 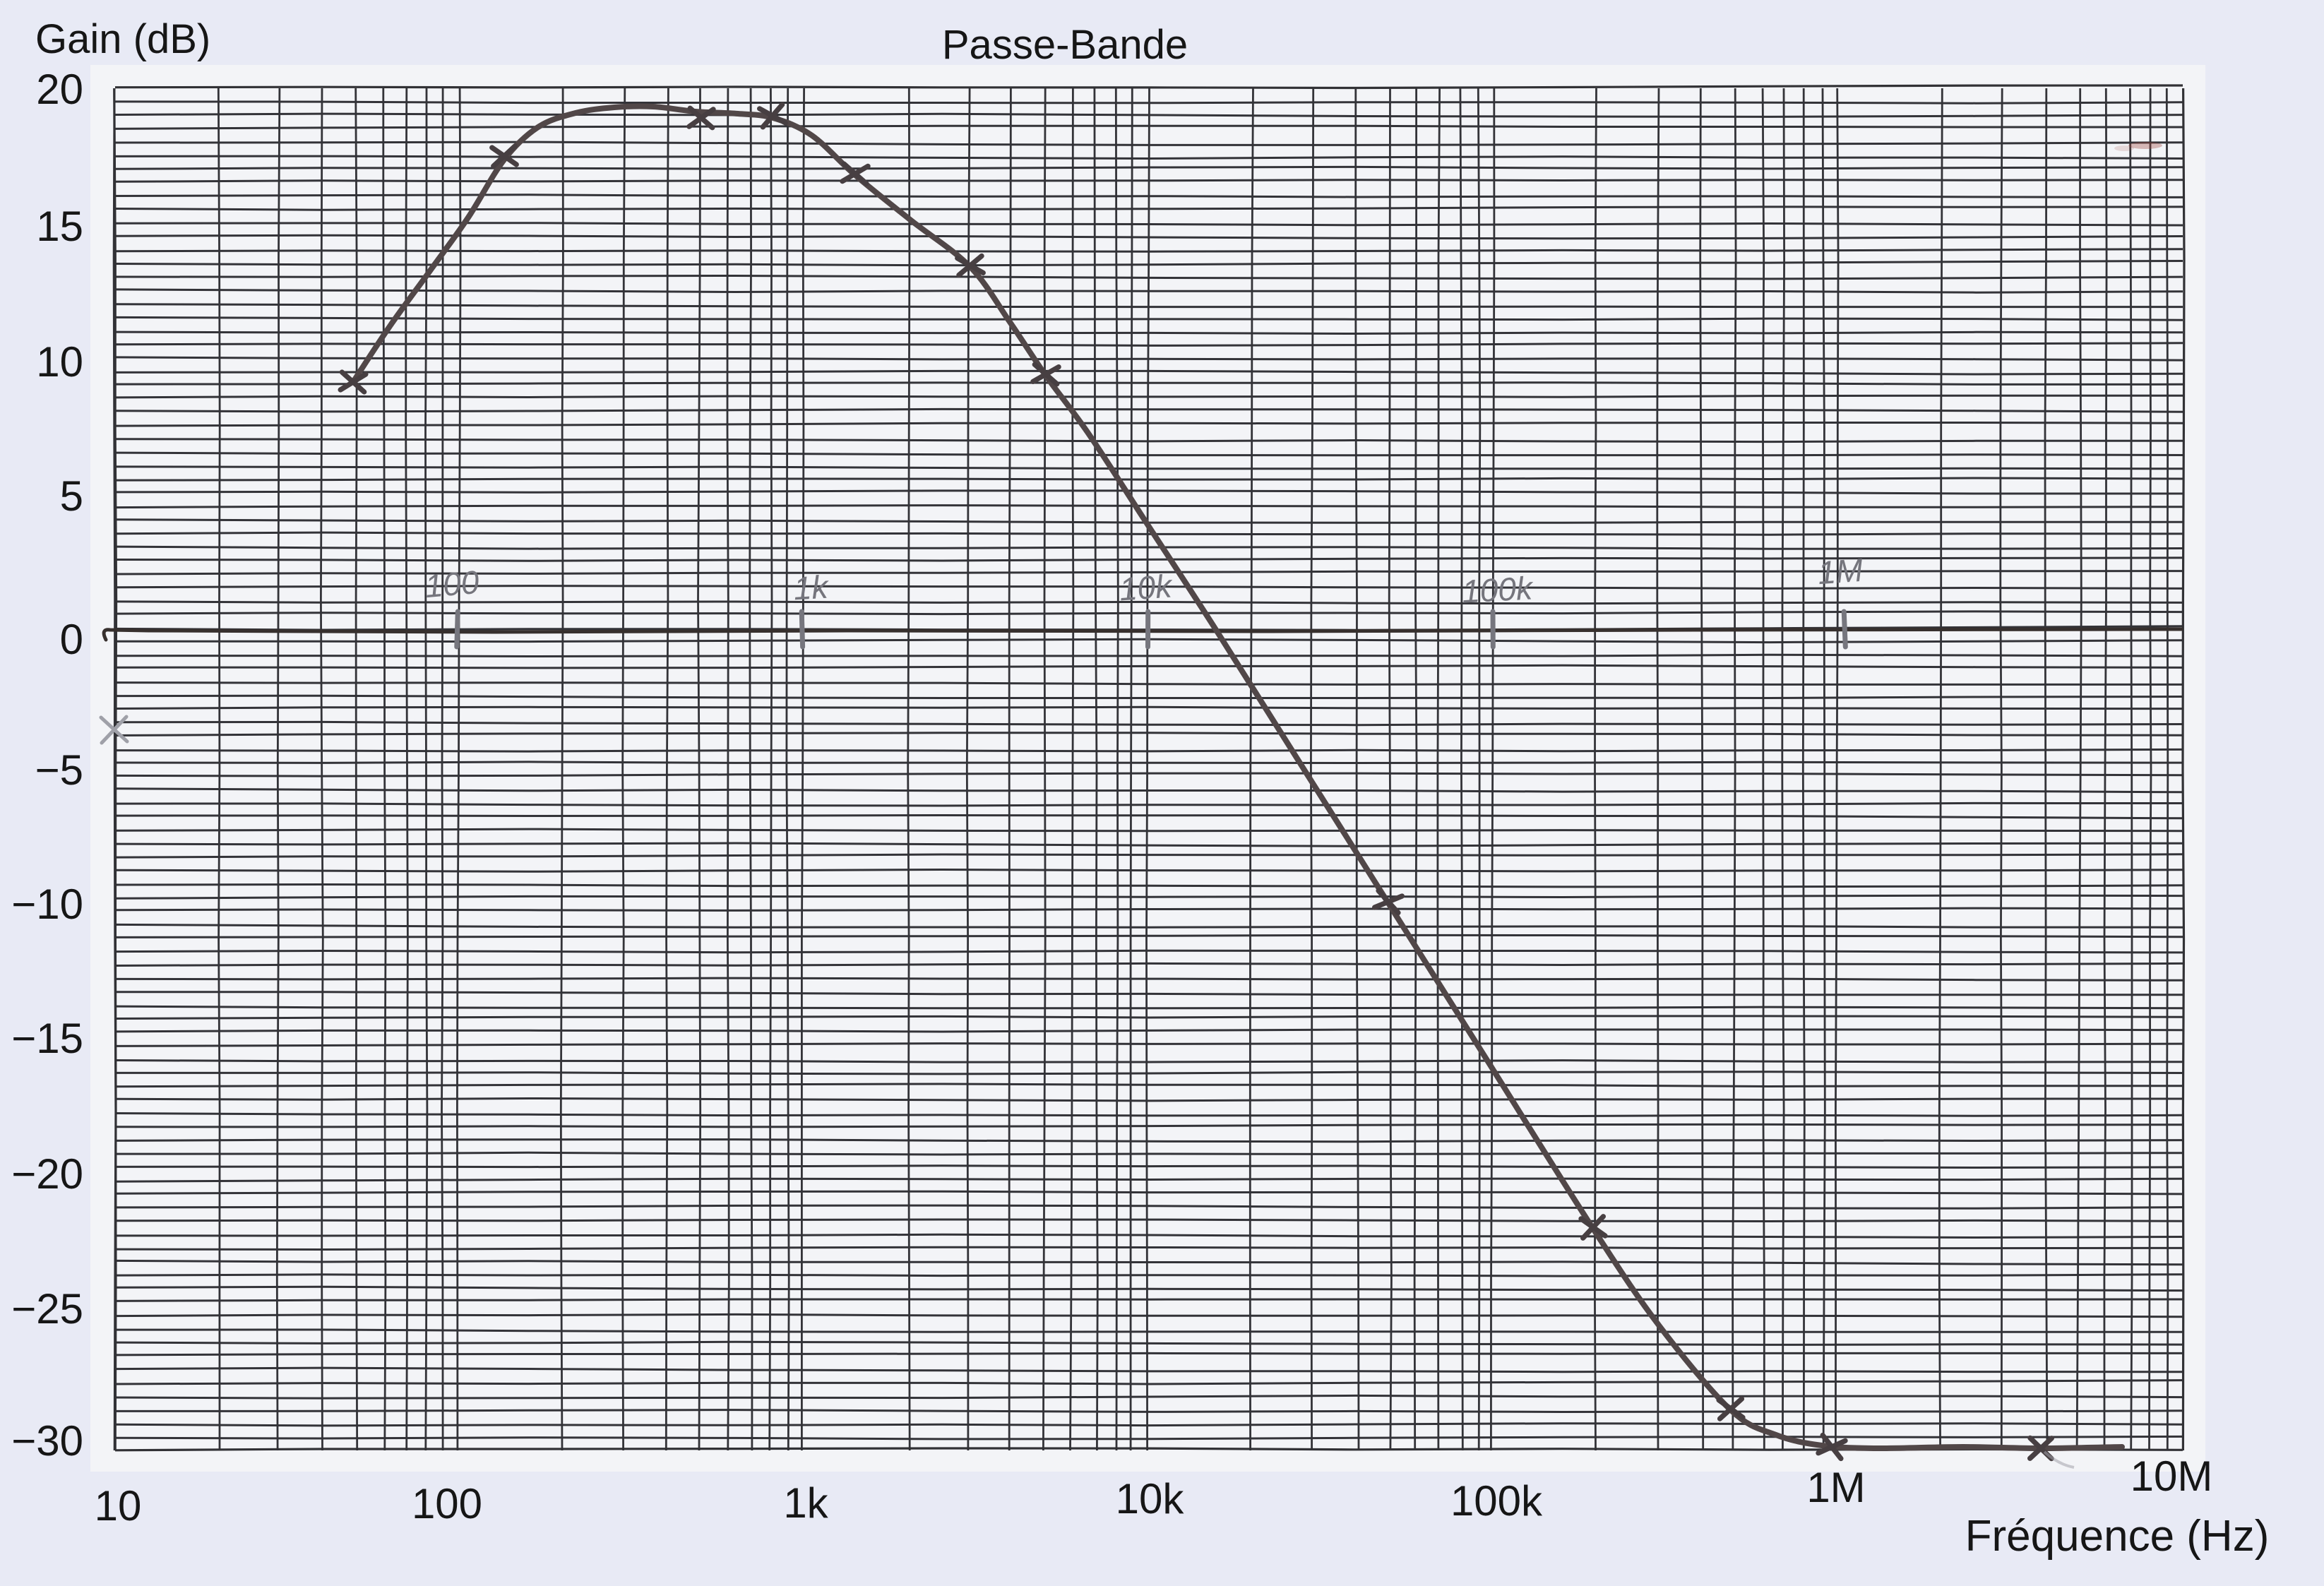 What do you see at coordinates (59, 89) in the screenshot?
I see `svg-text: 20` at bounding box center [59, 89].